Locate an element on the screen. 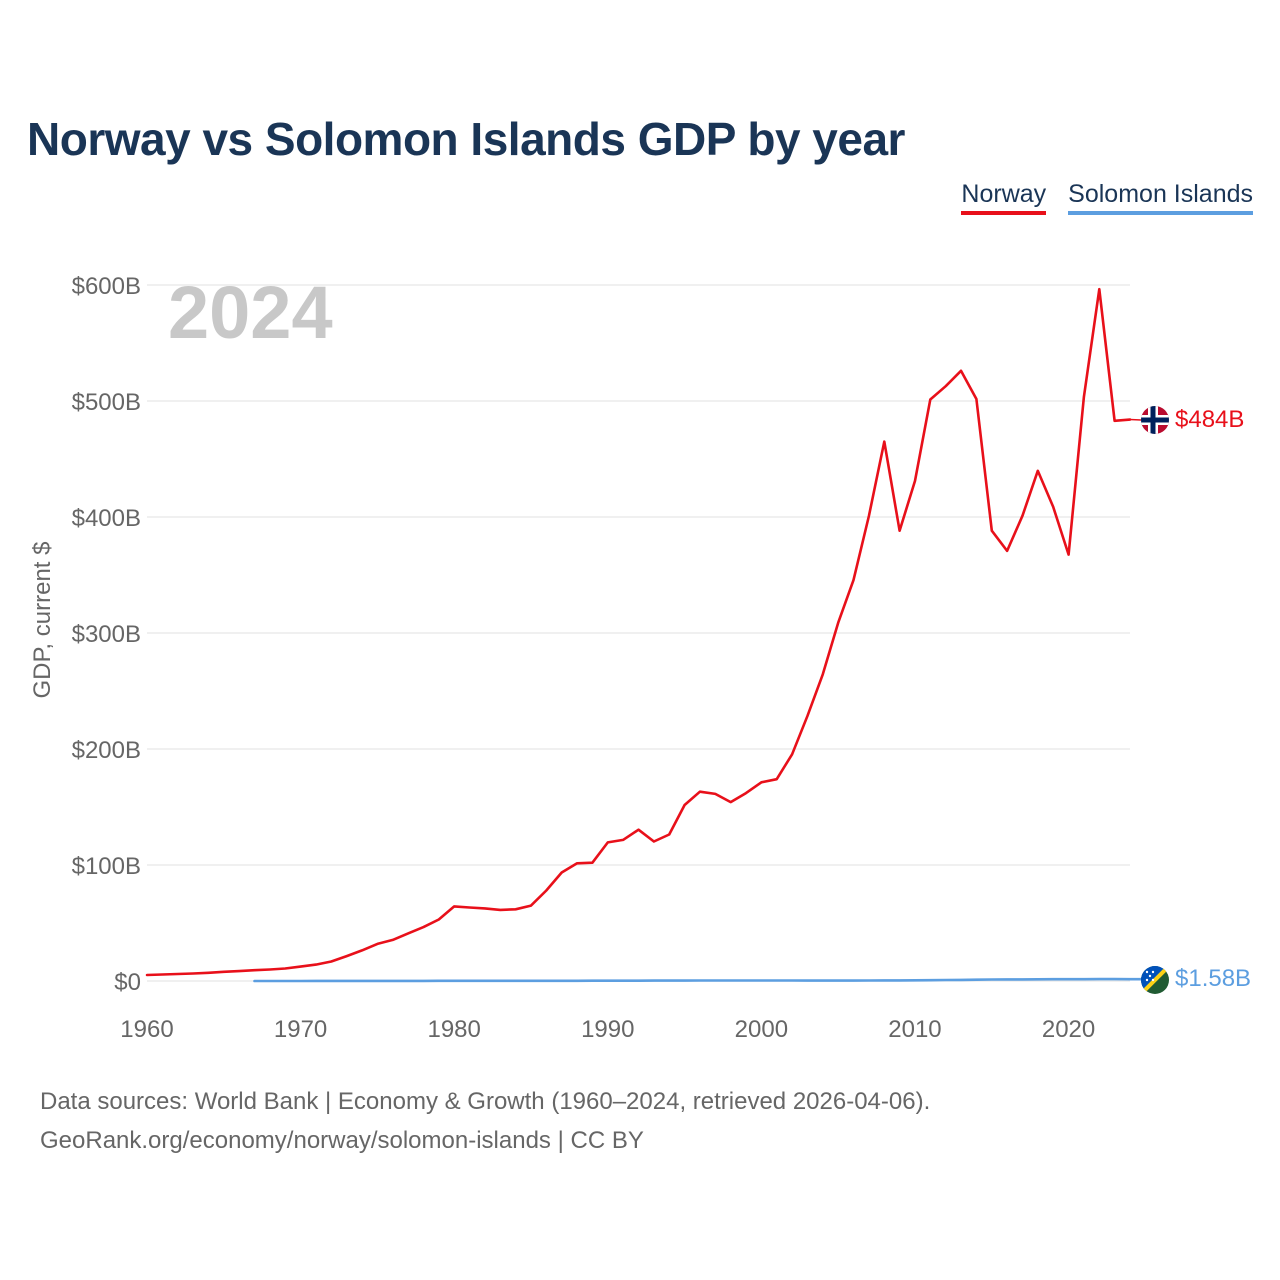  y-tick-label: $600B is located at coordinates (106, 286).